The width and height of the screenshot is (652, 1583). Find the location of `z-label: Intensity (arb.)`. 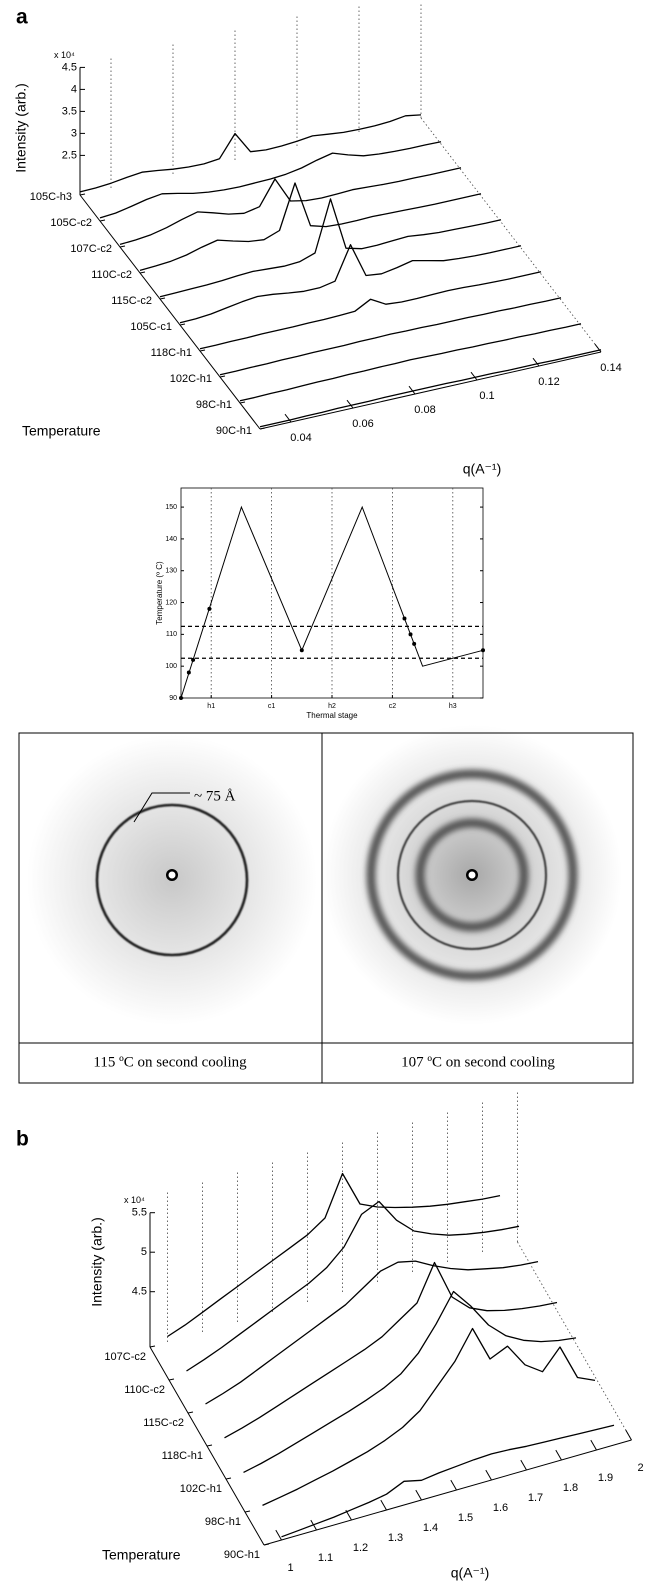

z-label: Intensity (arb.) is located at coordinates (21, 127).